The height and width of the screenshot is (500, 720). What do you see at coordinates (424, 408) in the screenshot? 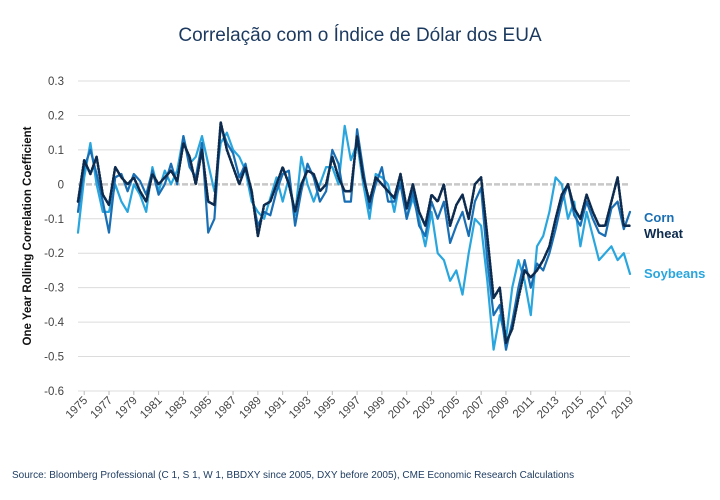
I see `x-tick-label: 2003` at bounding box center [424, 408].